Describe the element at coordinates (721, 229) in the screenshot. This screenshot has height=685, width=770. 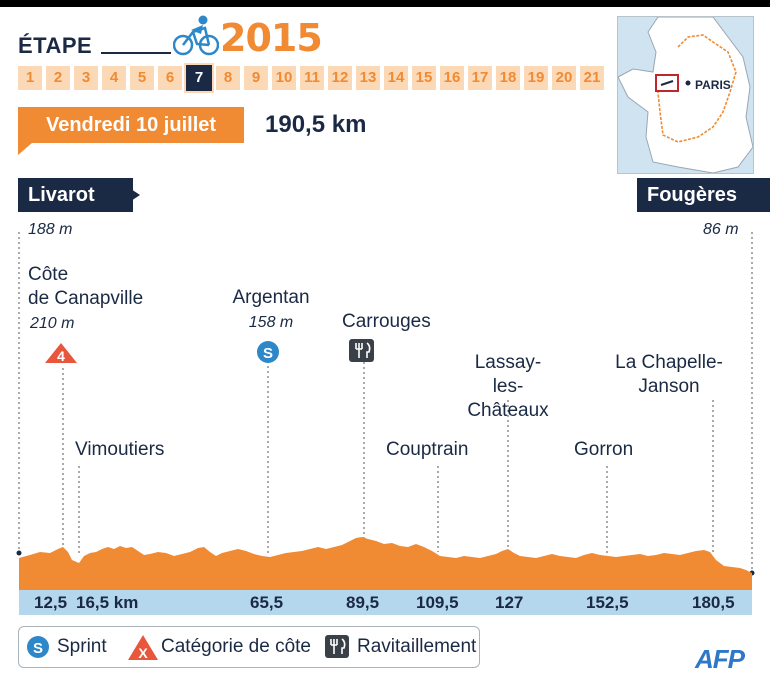
I see `finish-altitude: 86 m` at that location.